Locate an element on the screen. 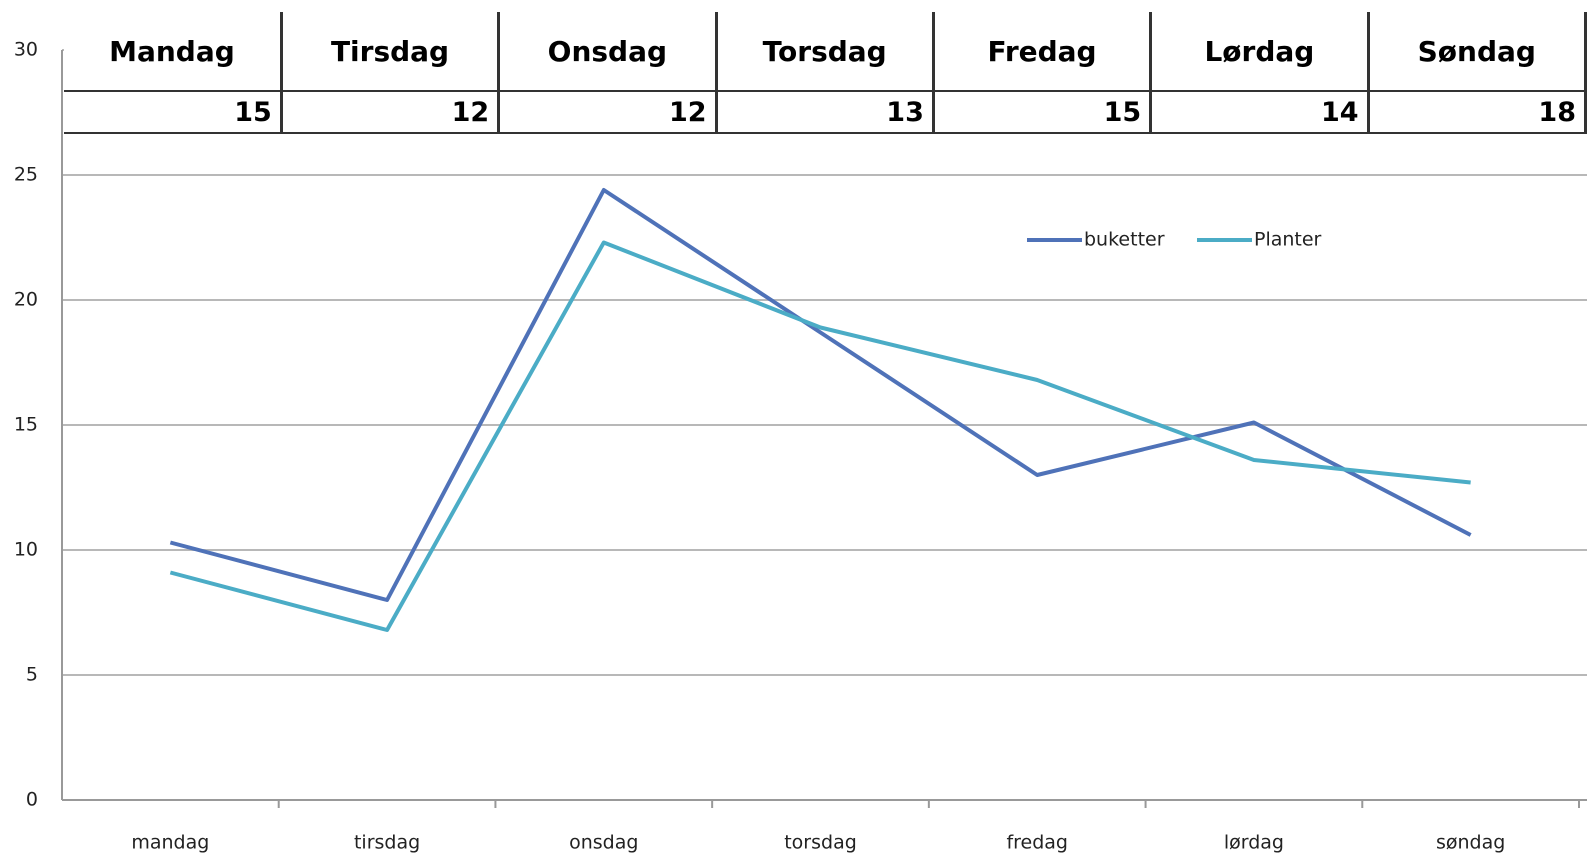  table-header: Onsdag is located at coordinates (608, 52).